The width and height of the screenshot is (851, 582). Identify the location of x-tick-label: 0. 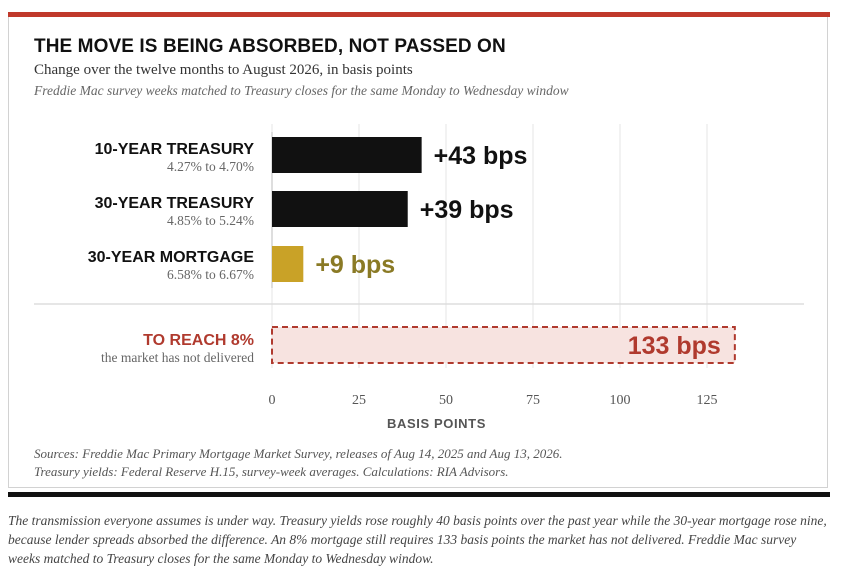
(272, 400).